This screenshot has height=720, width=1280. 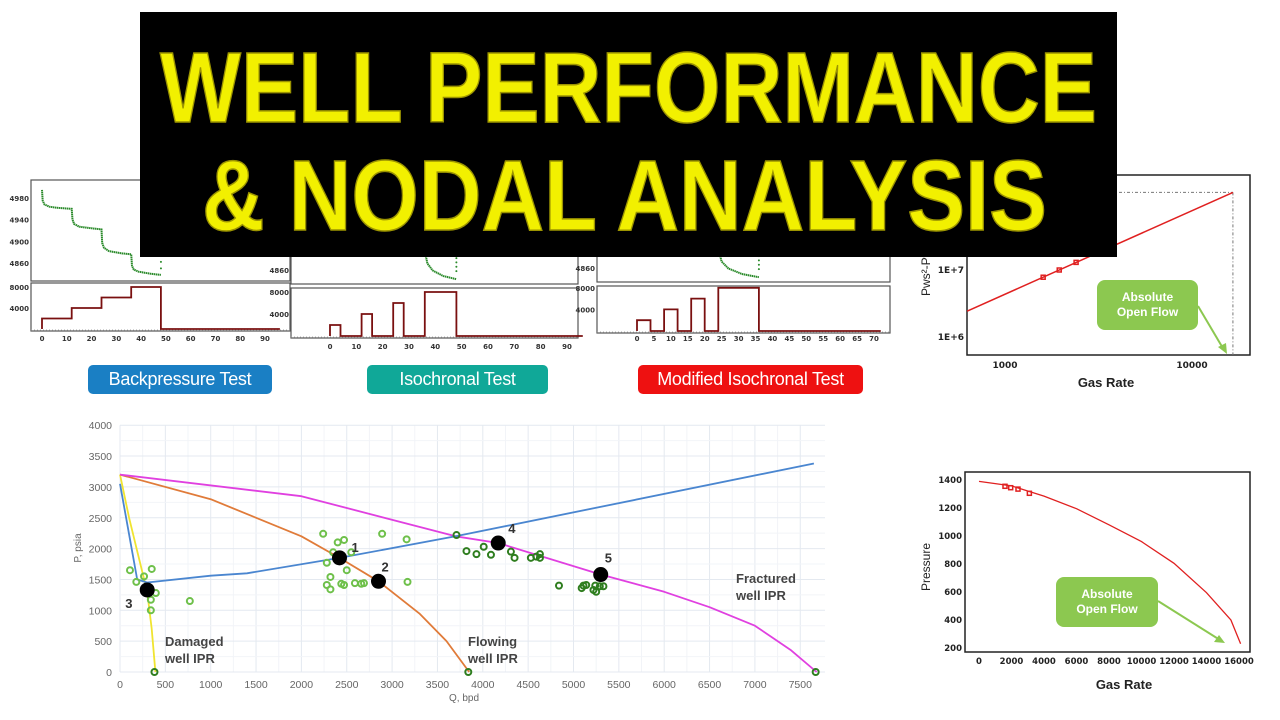 What do you see at coordinates (1174, 662) in the screenshot?
I see `pressure-x-tick: 12000` at bounding box center [1174, 662].